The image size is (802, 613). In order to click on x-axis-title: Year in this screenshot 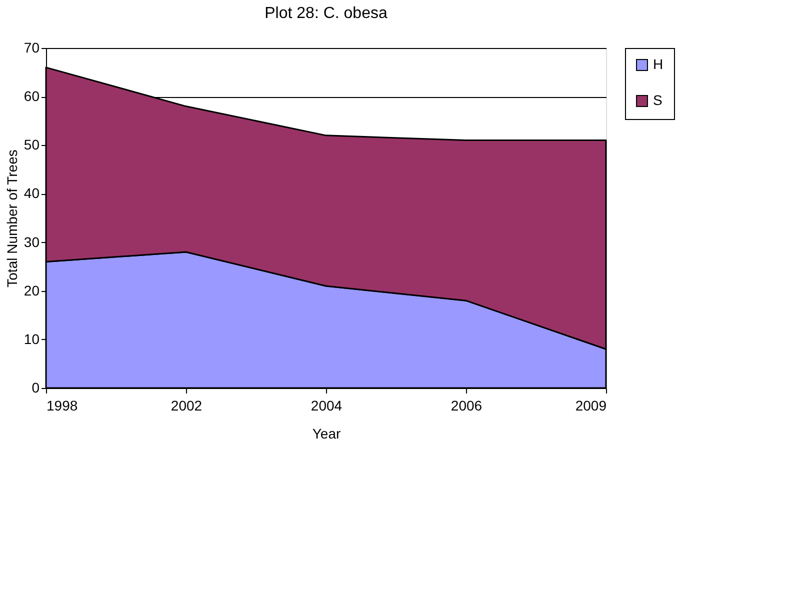, I will do `click(326, 434)`.